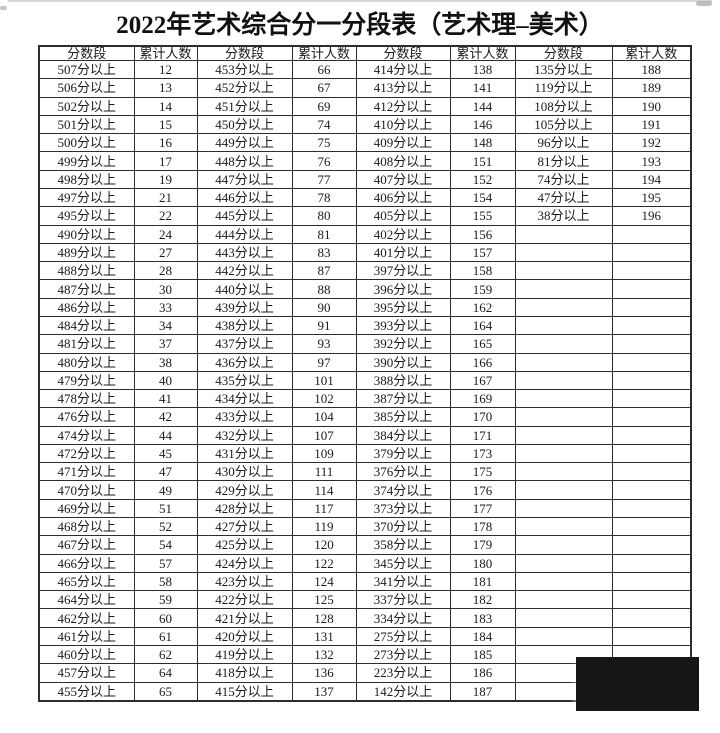 This screenshot has width=720, height=733. I want to click on header-row: 分数段 累计人数 分数段 累计人数 分数段 累计人数 分数段 累计人数, so click(365, 53).